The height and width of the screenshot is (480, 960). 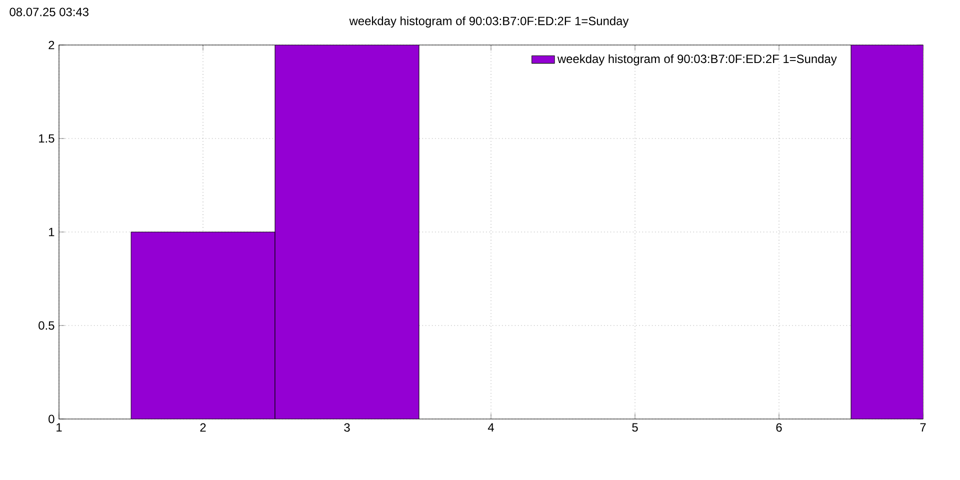 What do you see at coordinates (635, 427) in the screenshot?
I see `x-tick-label: 5` at bounding box center [635, 427].